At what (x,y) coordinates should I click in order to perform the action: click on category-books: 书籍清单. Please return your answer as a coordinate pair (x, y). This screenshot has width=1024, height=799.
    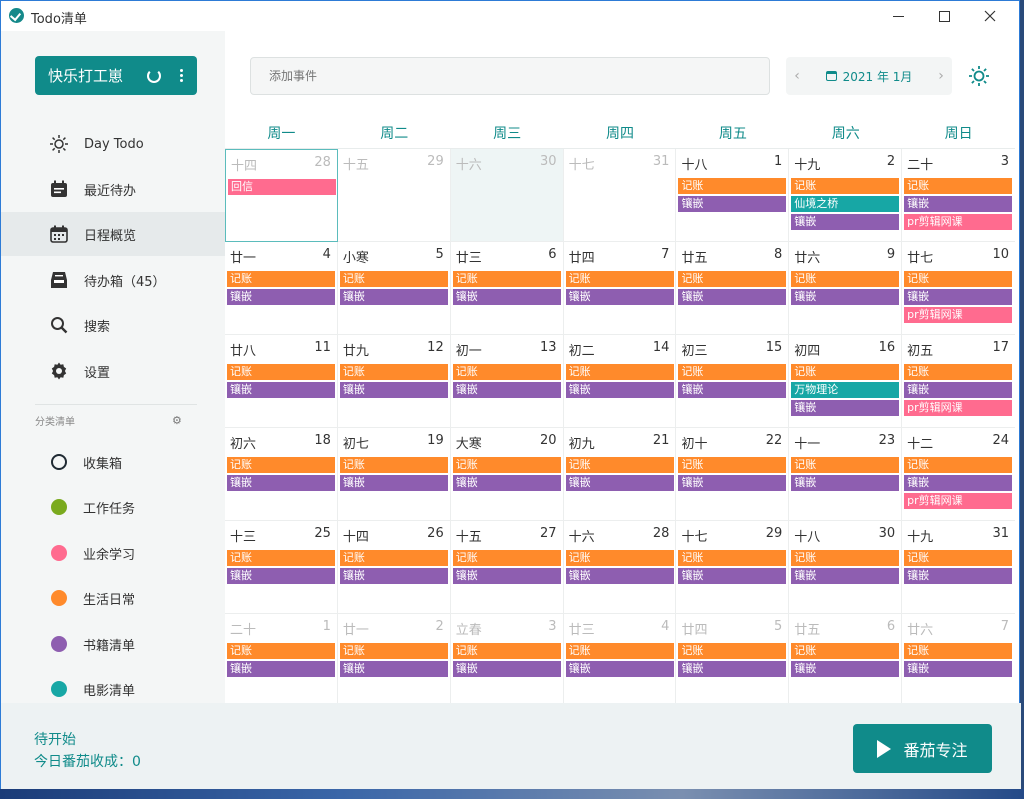
    Looking at the image, I should click on (113, 644).